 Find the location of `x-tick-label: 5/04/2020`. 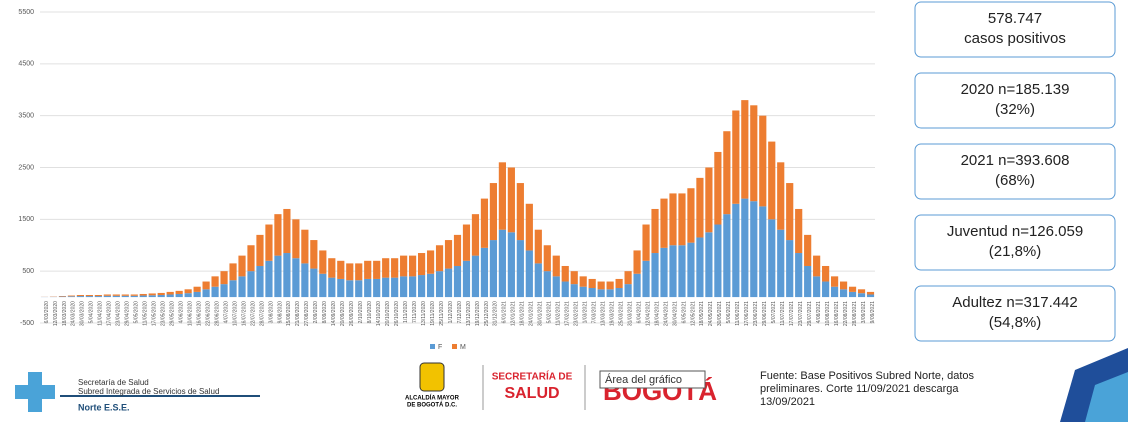

x-tick-label: 5/04/2020 is located at coordinates (92, 312).